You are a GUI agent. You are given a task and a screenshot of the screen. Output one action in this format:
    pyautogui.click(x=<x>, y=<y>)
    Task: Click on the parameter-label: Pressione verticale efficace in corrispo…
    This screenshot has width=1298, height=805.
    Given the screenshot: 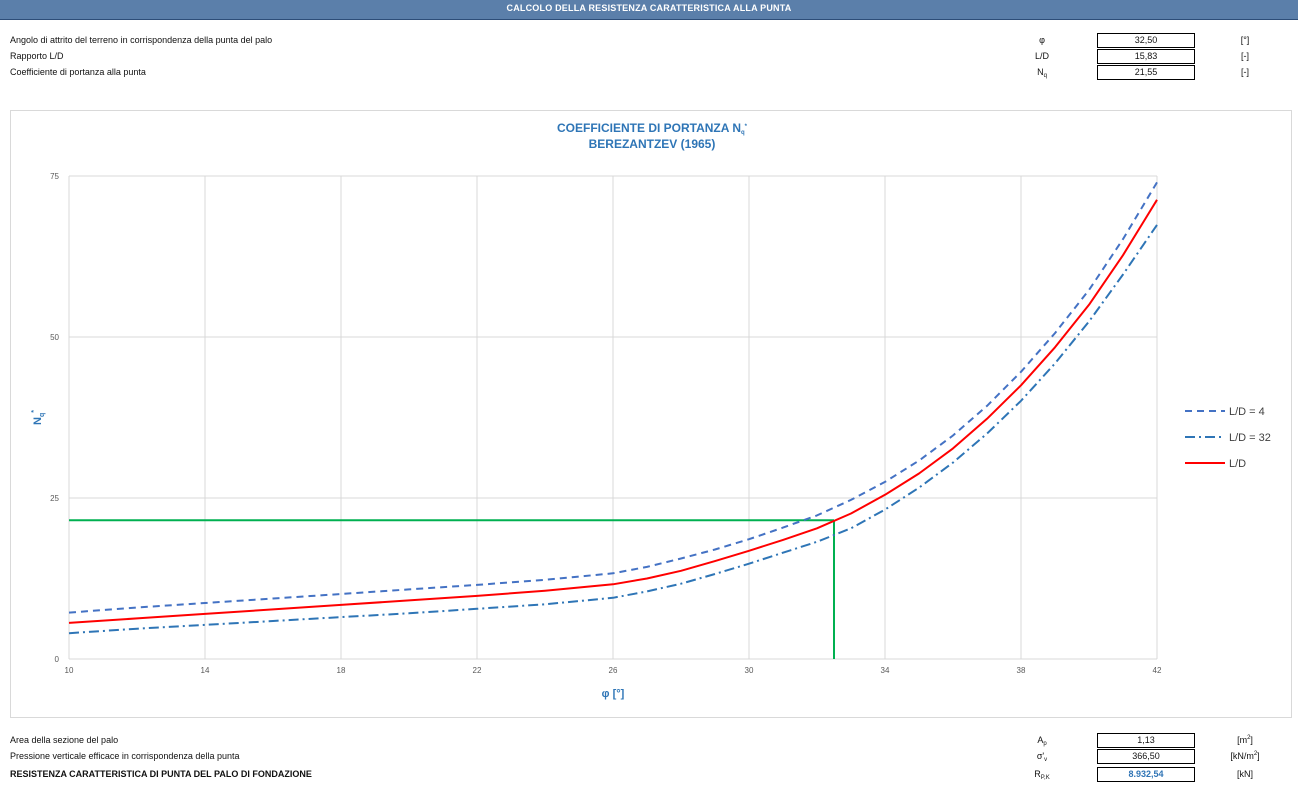 What is the action you would take?
    pyautogui.click(x=125, y=756)
    